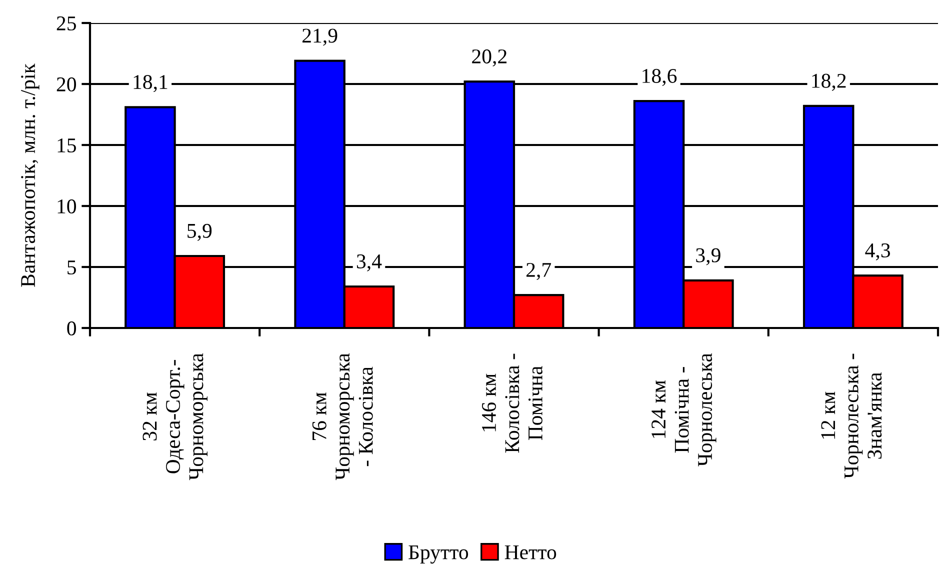  I want to click on y-tick-label: 20, so click(66, 84).